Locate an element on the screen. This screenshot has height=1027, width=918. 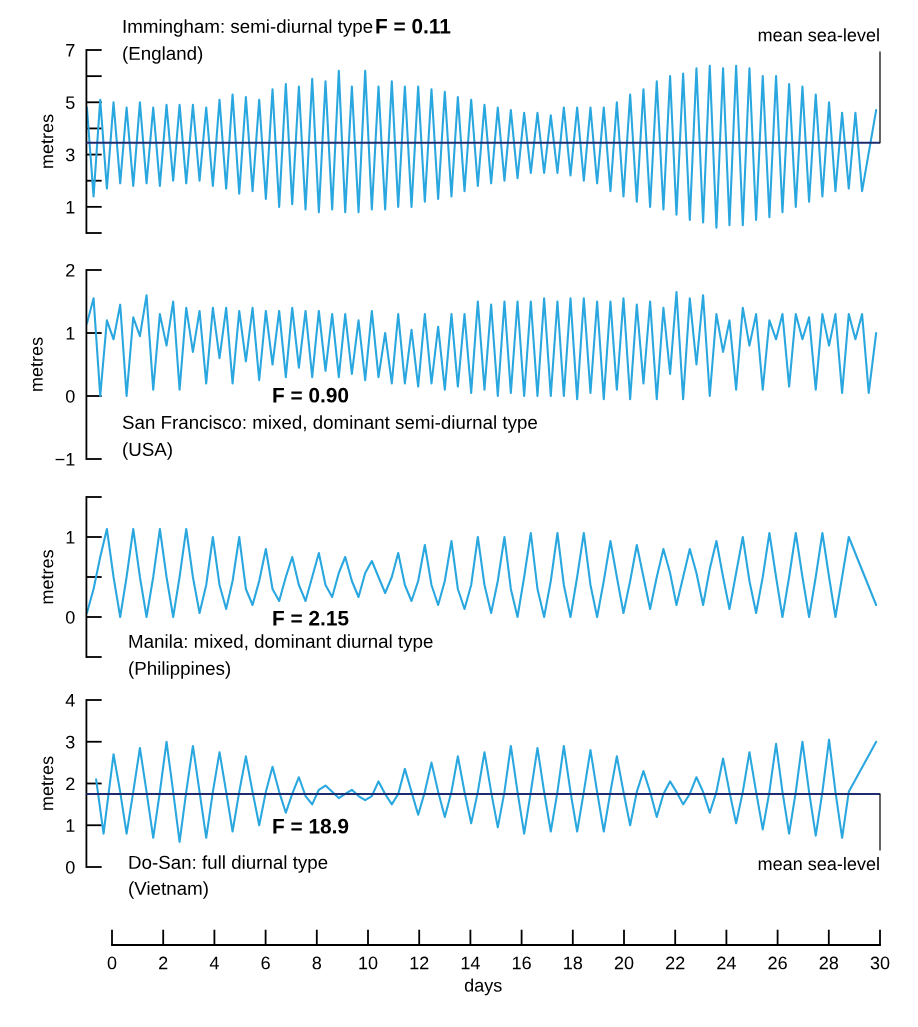
annotation: (USA) is located at coordinates (147, 451).